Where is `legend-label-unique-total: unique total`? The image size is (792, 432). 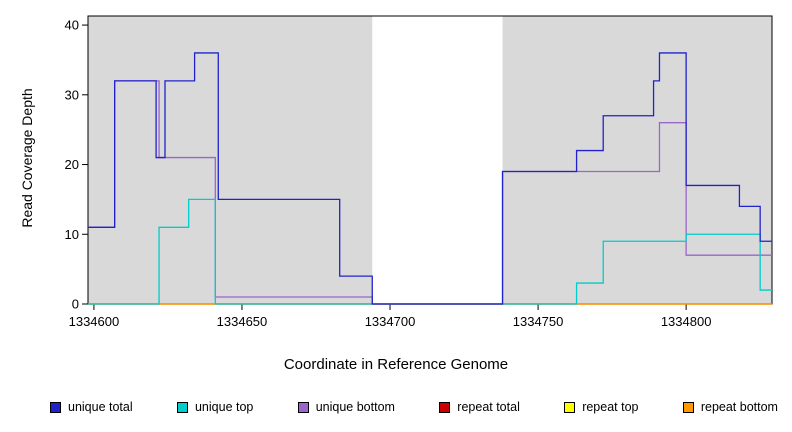 legend-label-unique-total: unique total is located at coordinates (100, 407).